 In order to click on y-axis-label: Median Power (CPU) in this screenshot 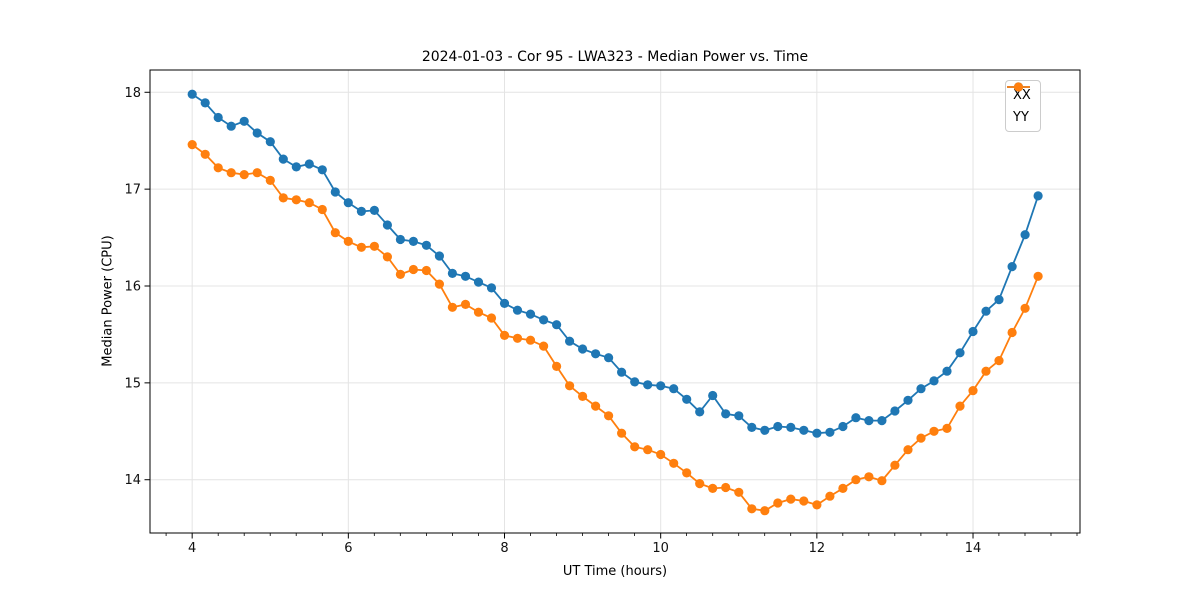, I will do `click(108, 301)`.